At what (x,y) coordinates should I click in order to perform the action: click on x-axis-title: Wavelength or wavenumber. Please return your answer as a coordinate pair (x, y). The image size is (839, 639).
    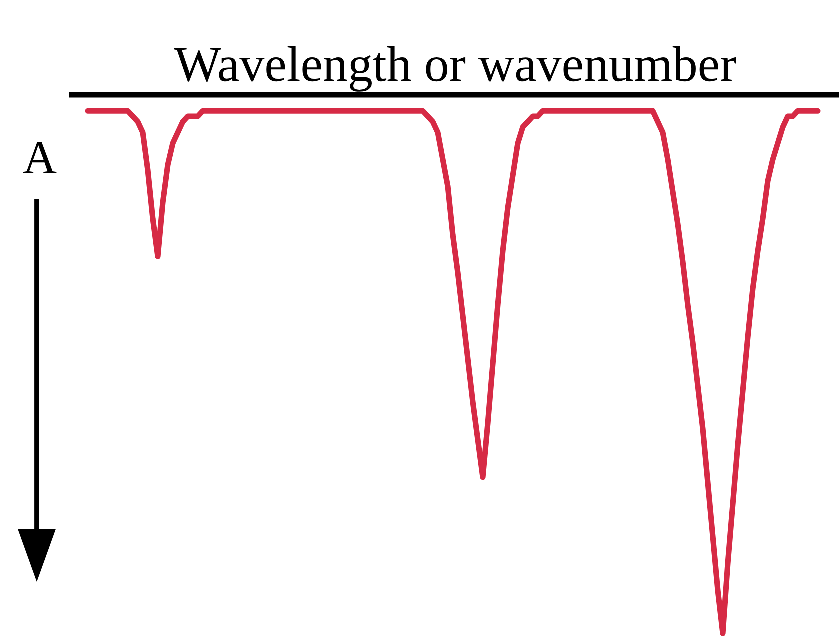
    Looking at the image, I should click on (455, 69).